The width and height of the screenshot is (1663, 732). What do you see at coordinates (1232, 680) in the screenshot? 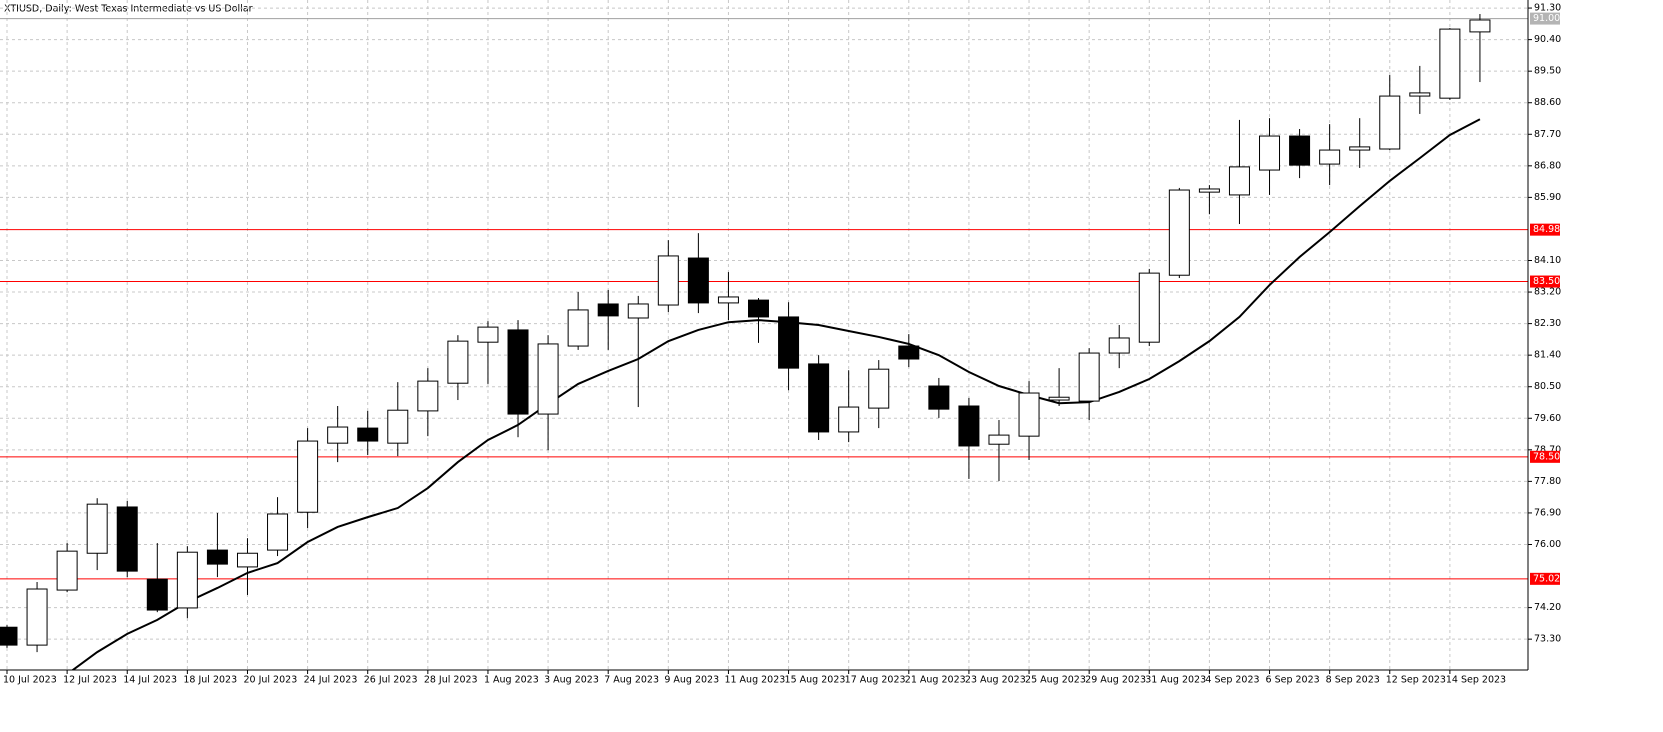
I see `x-tick-label: 4 Sep 2023` at bounding box center [1232, 680].